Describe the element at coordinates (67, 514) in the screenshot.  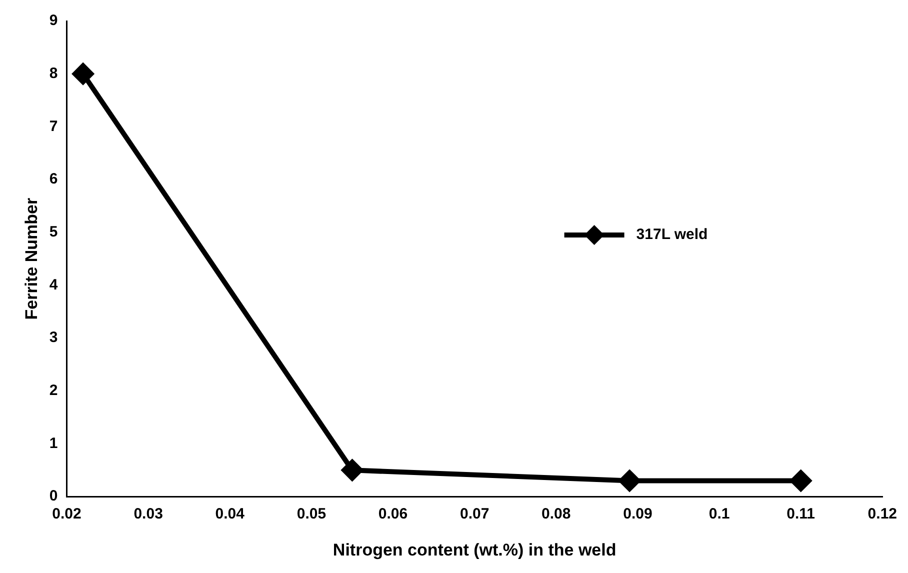
I see `x-tick-label: 0.02` at that location.